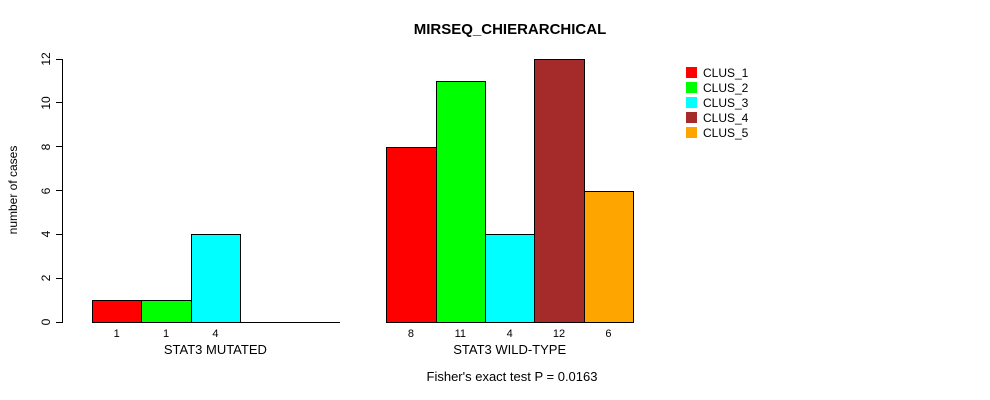 The width and height of the screenshot is (990, 400). What do you see at coordinates (46, 190) in the screenshot?
I see `y-axis-tick-label: 6` at bounding box center [46, 190].